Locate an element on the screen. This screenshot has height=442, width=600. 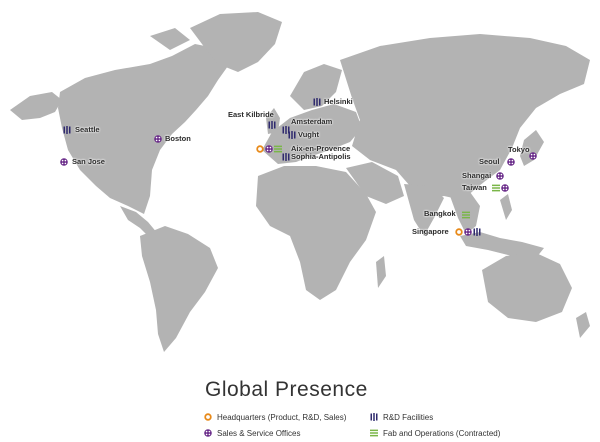
madagascar-landmass is located at coordinates (381, 272).